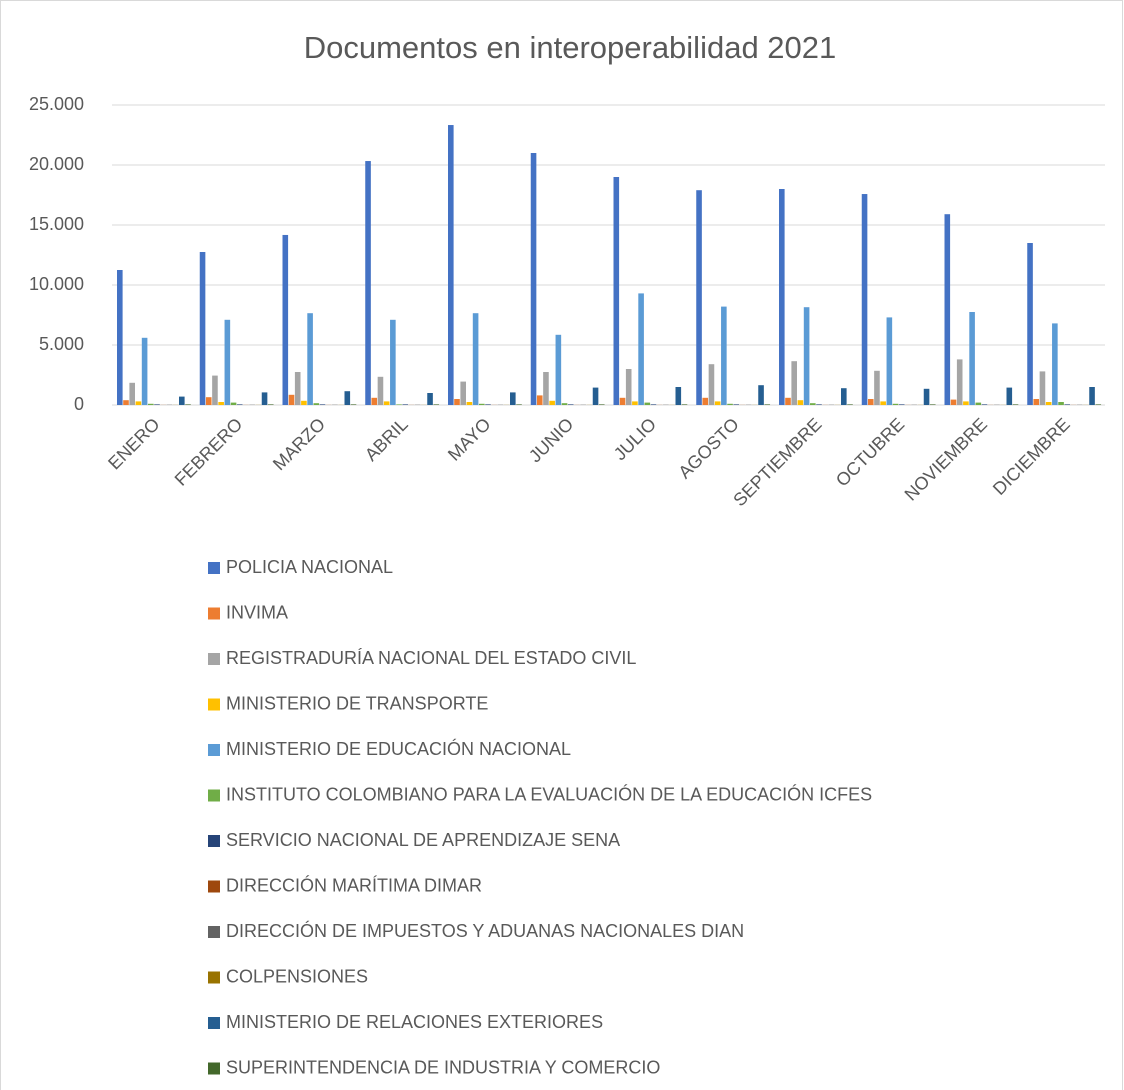 This screenshot has width=1124, height=1090. I want to click on legend-label: SUPERINTENDENCIA DE INDUSTRIA Y COMERCIO, so click(443, 1067).